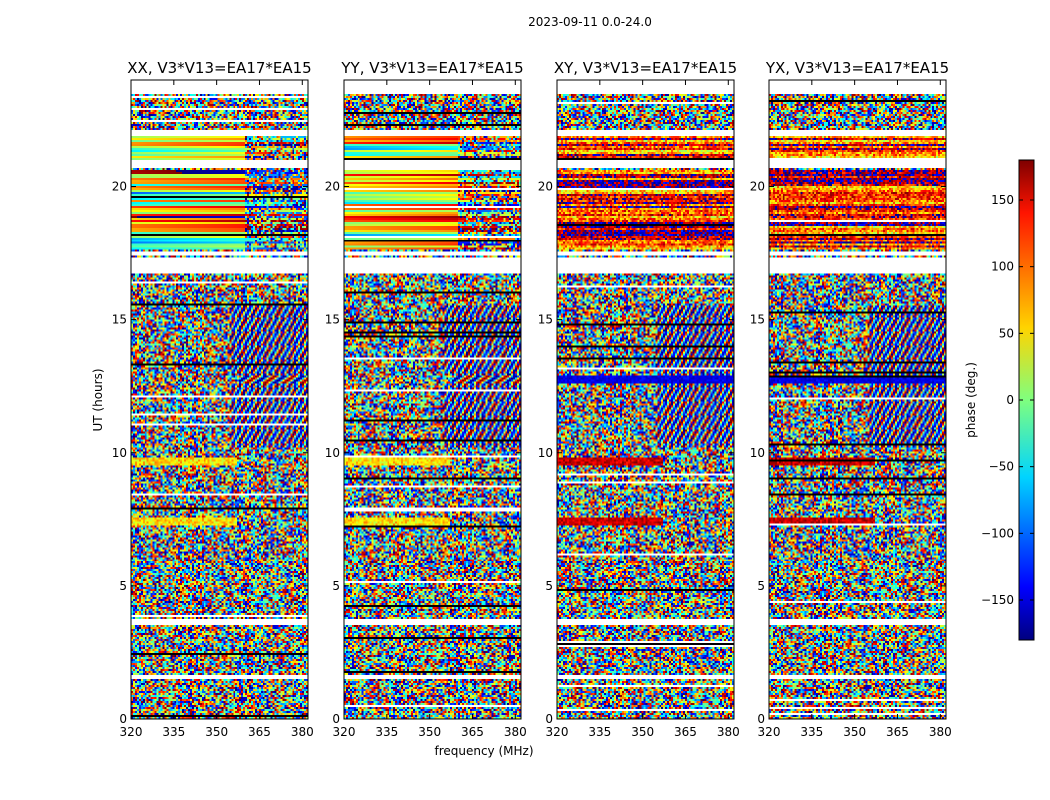 Image resolution: width=1050 pixels, height=800 pixels. I want to click on colorbar-tick-label: 50, so click(1006, 333).